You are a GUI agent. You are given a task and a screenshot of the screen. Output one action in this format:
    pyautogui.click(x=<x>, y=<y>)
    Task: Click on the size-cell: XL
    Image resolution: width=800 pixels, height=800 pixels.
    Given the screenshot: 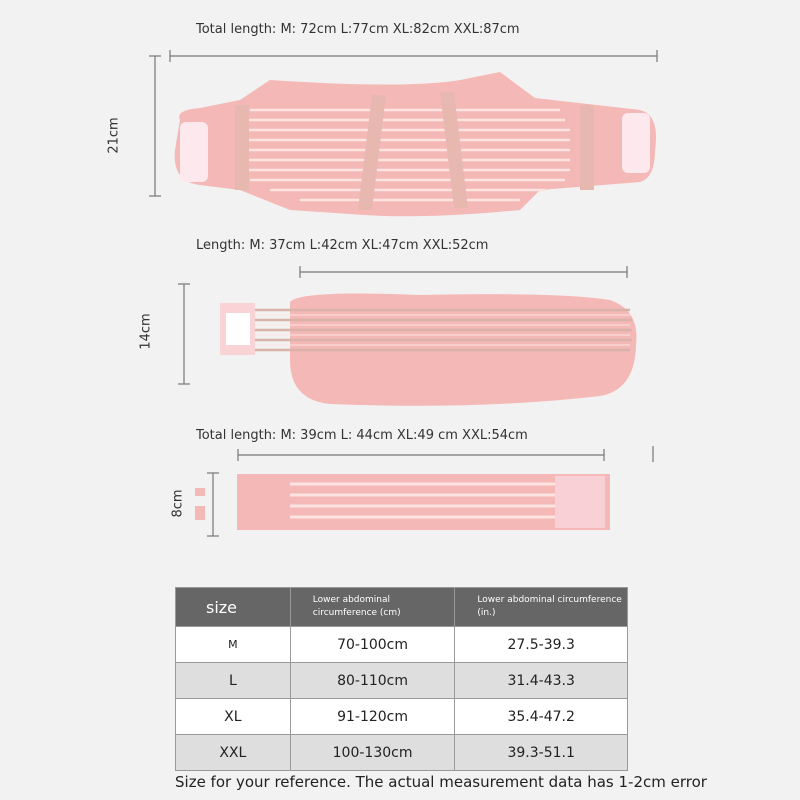 What is the action you would take?
    pyautogui.click(x=233, y=716)
    